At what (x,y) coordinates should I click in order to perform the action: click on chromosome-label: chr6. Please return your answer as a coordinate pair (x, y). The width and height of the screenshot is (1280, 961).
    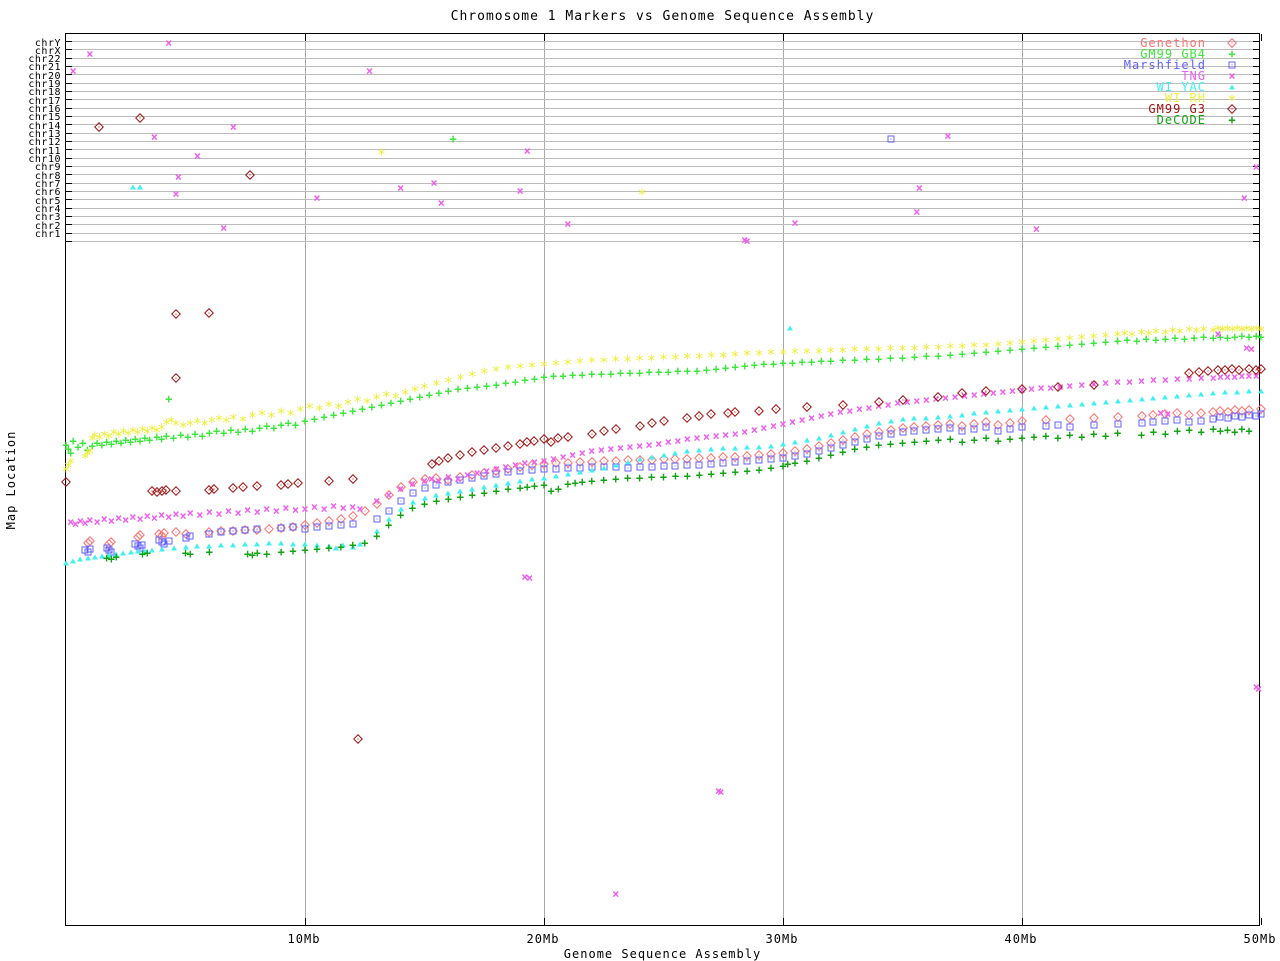
    Looking at the image, I should click on (47, 193).